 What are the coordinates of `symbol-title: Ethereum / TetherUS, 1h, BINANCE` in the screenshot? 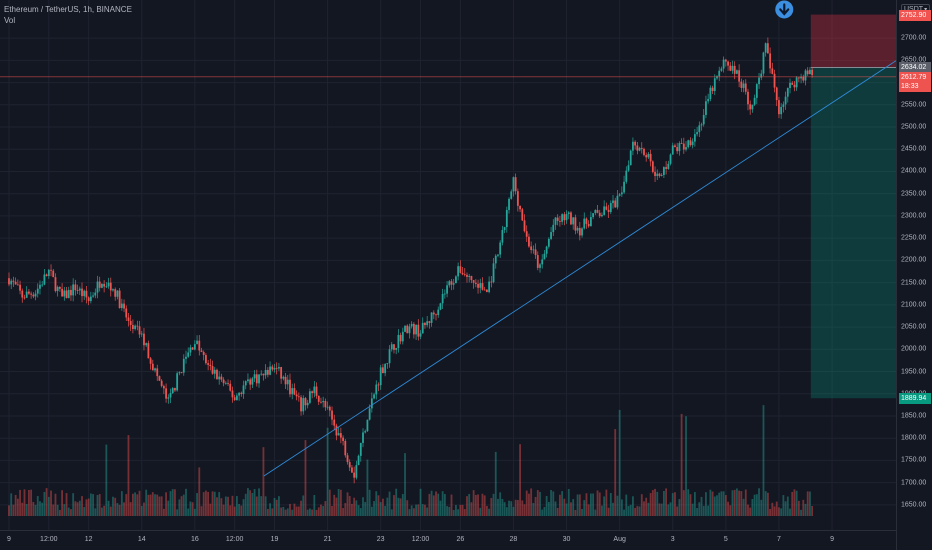 It's located at (68, 9).